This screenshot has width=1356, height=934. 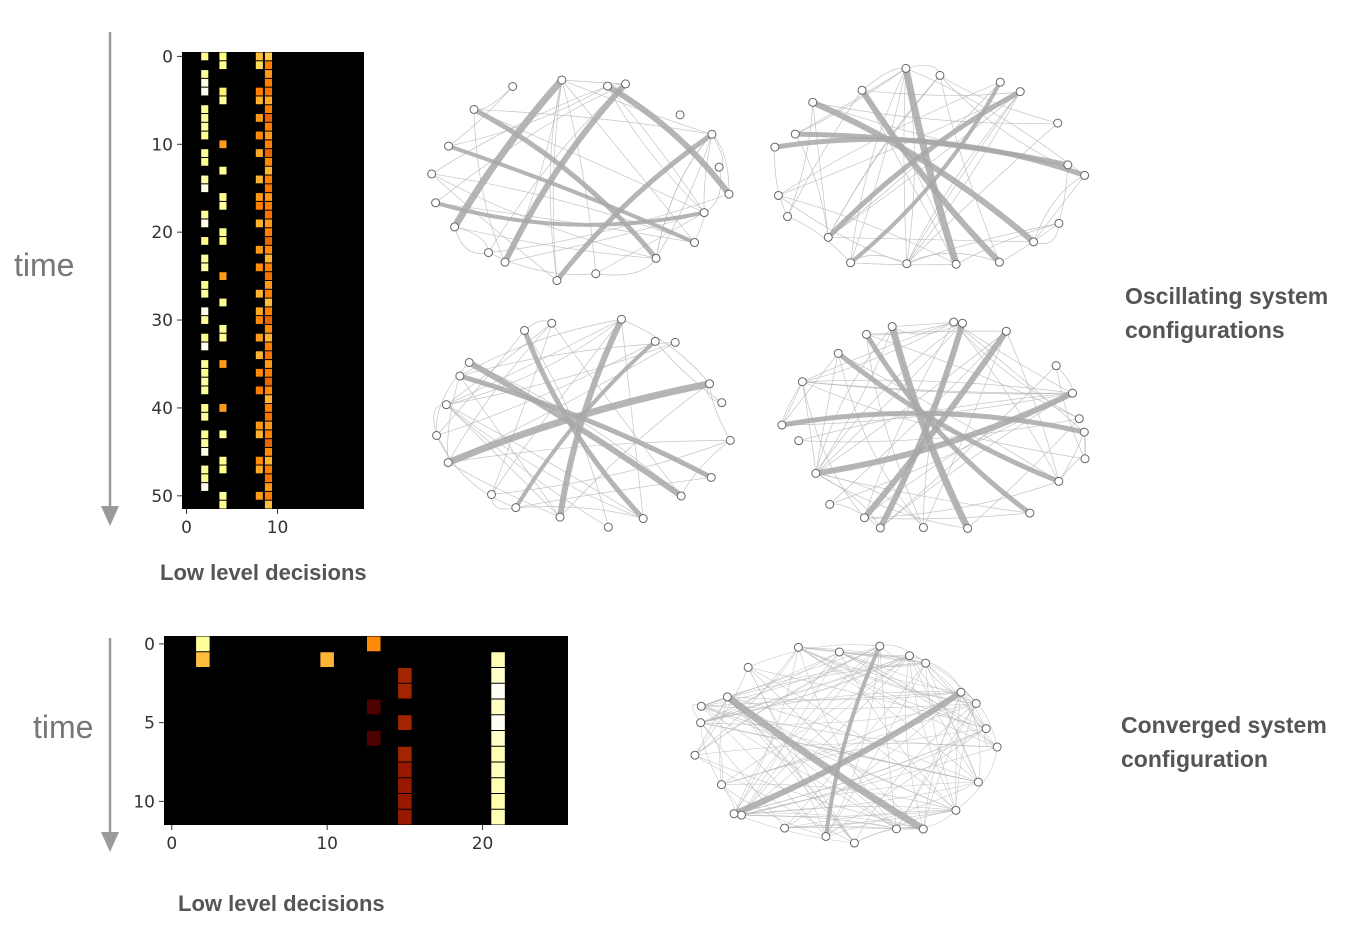 I want to click on converged-label-line1: Converged system, so click(x=1224, y=725).